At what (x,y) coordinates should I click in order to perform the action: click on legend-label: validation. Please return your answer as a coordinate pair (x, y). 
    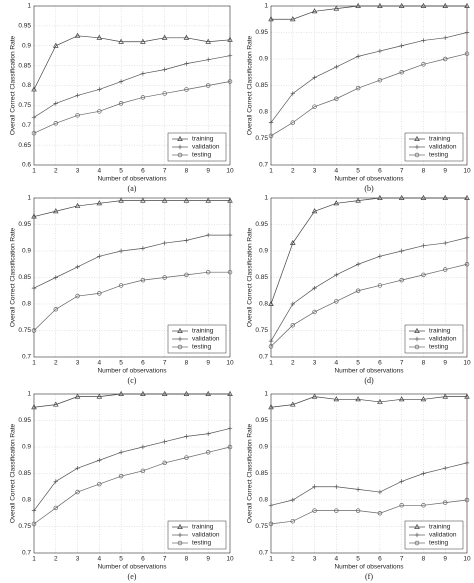
    Looking at the image, I should click on (206, 535).